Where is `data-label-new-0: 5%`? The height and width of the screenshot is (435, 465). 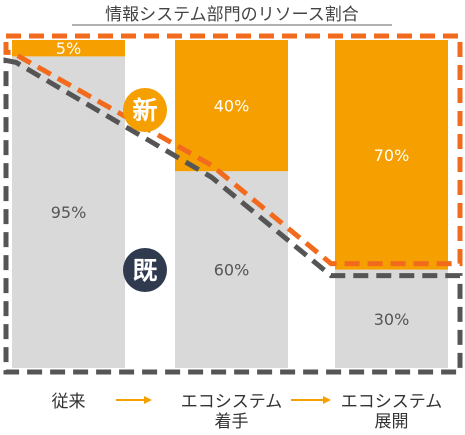
data-label-new-0: 5% is located at coordinates (68, 48).